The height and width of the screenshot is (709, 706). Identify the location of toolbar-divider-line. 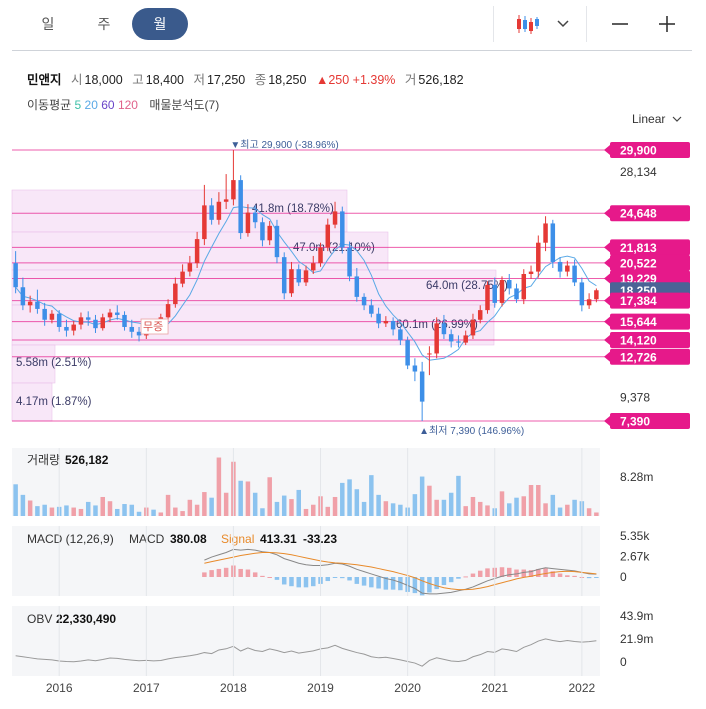
(352, 50).